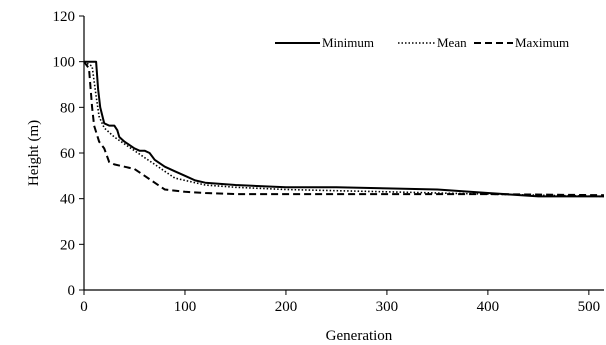  I want to click on x-tick-label: 300, so click(387, 307).